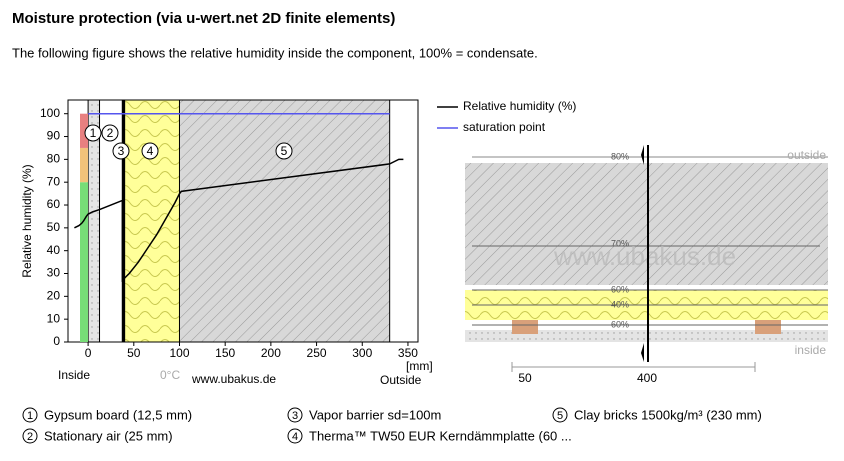  Describe the element at coordinates (620, 304) in the screenshot. I see `level-label: 40%` at that location.